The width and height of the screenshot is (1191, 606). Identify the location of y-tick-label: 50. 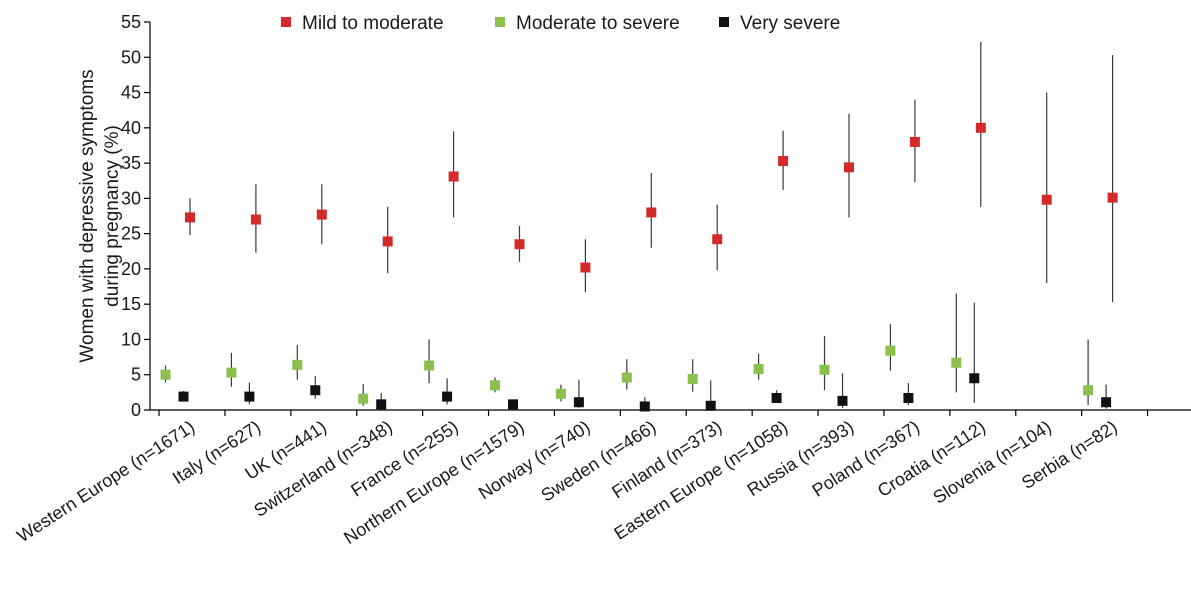
(131, 57).